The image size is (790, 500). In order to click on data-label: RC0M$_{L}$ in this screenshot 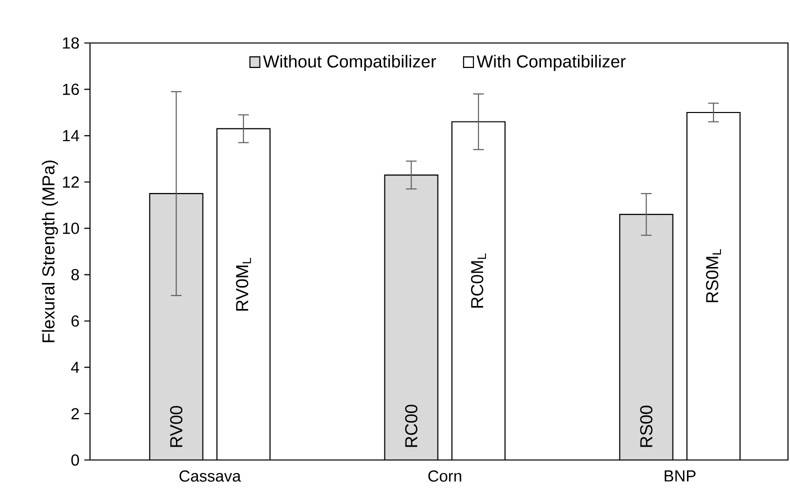, I will do `click(478, 281)`.